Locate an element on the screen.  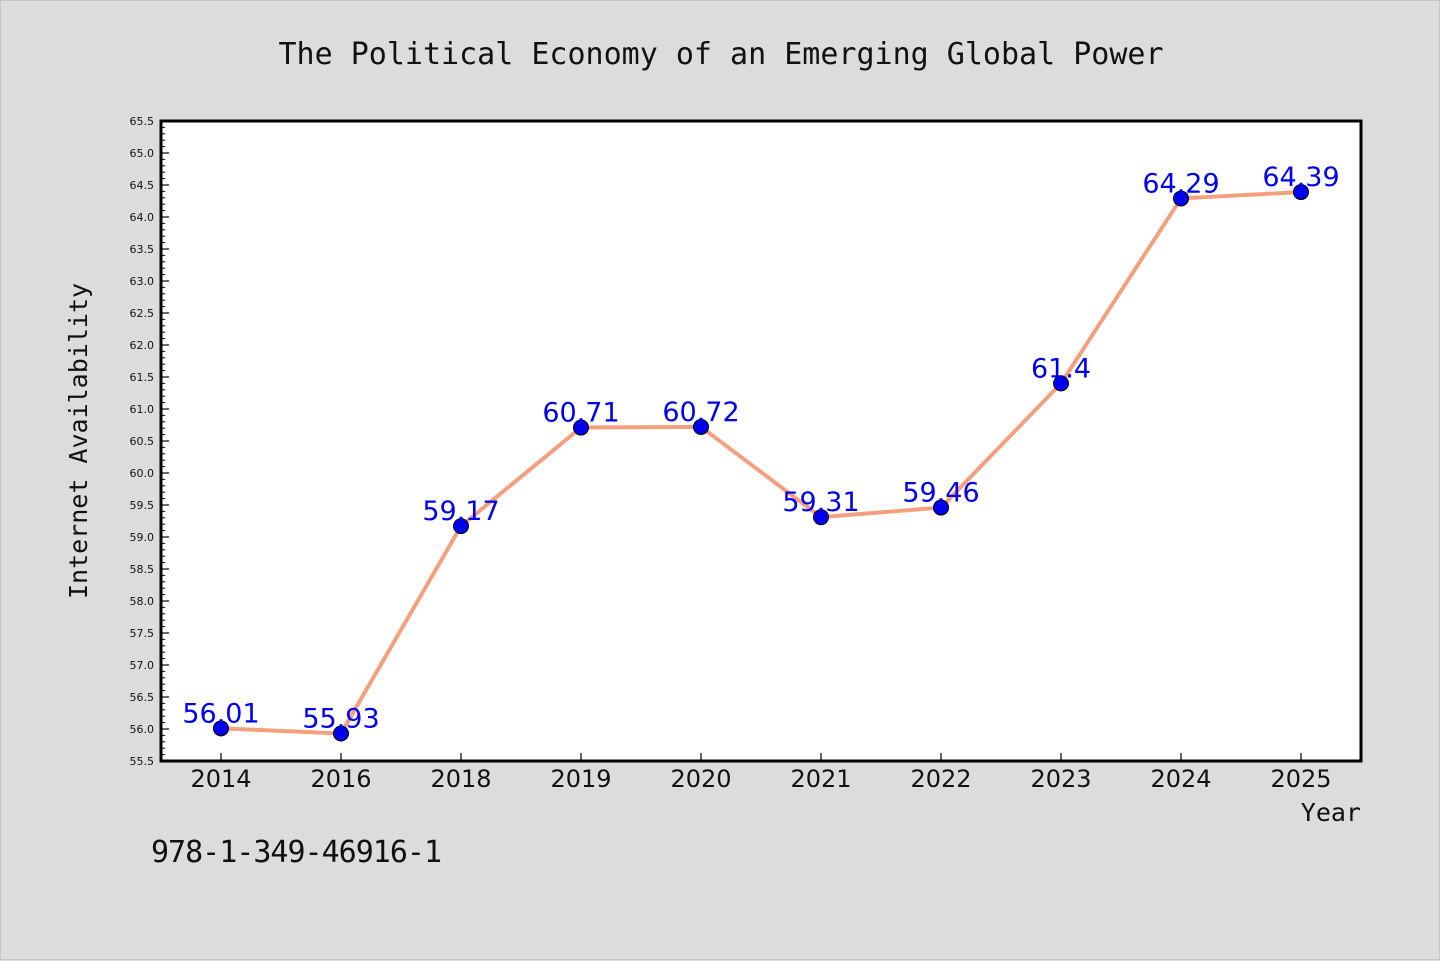
data-label: 59.17 is located at coordinates (460, 511).